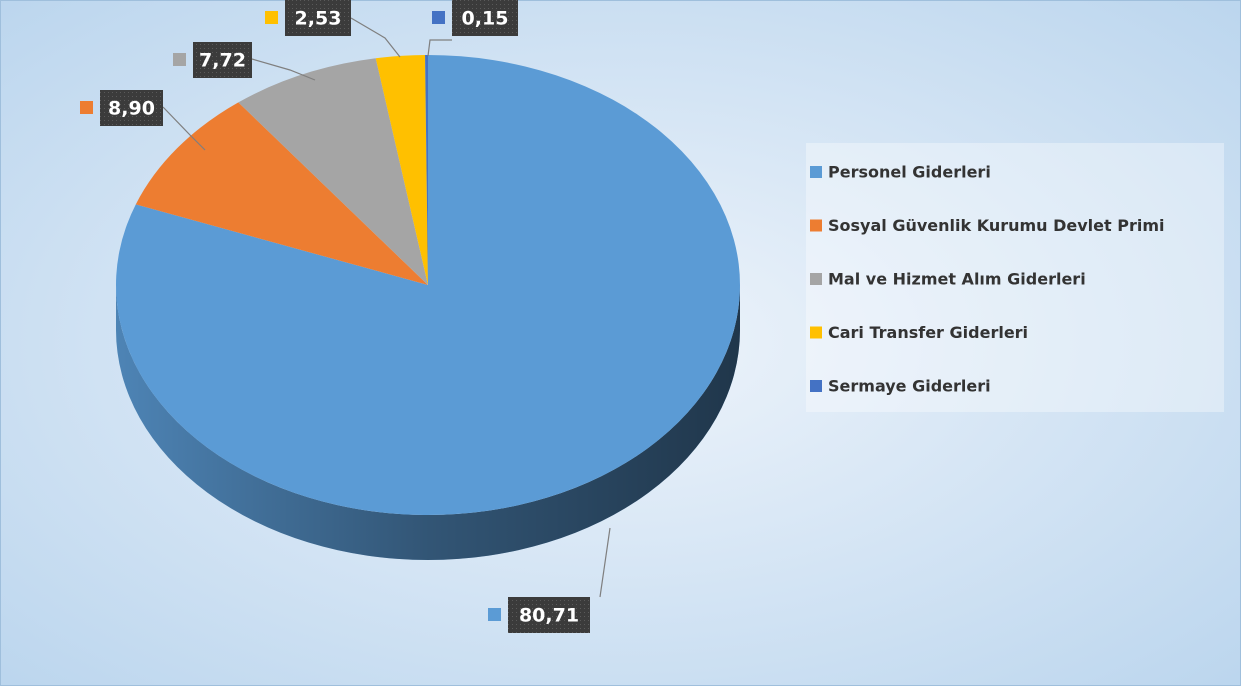  I want to click on legend-label: Cari Transfer Giderleri, so click(928, 332).